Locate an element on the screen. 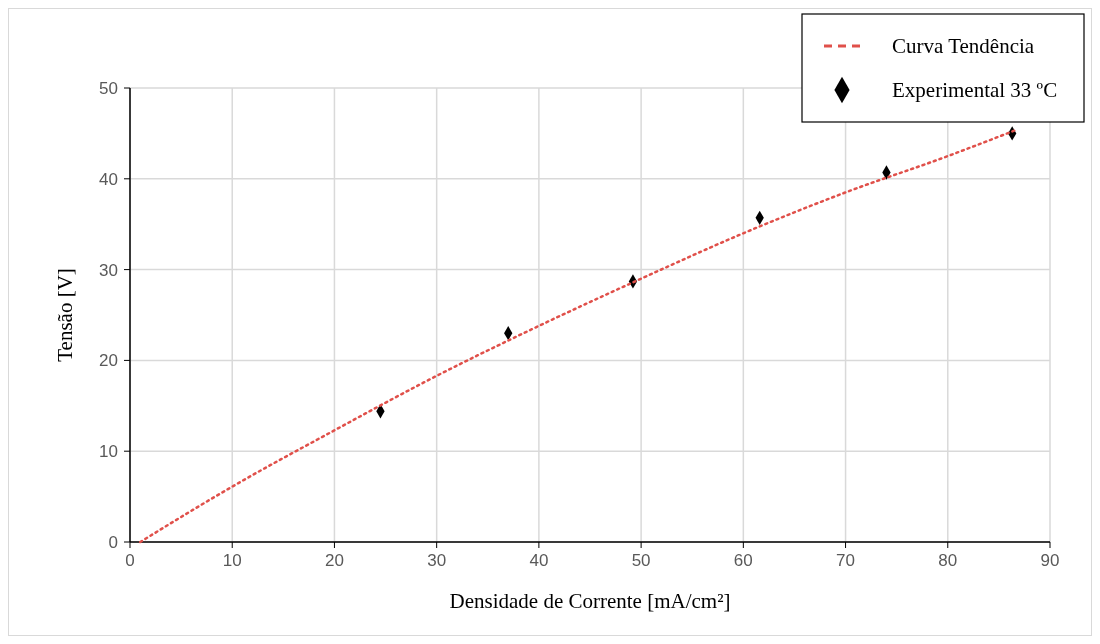 The image size is (1100, 644). y-tick-label: 30 is located at coordinates (108, 270).